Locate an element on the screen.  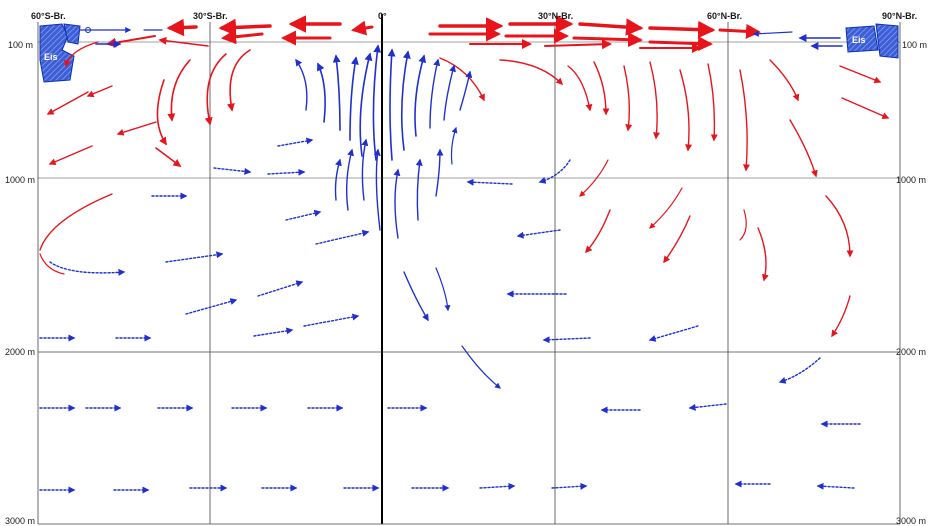
ice-label-south: Eis is located at coordinates (51, 57).